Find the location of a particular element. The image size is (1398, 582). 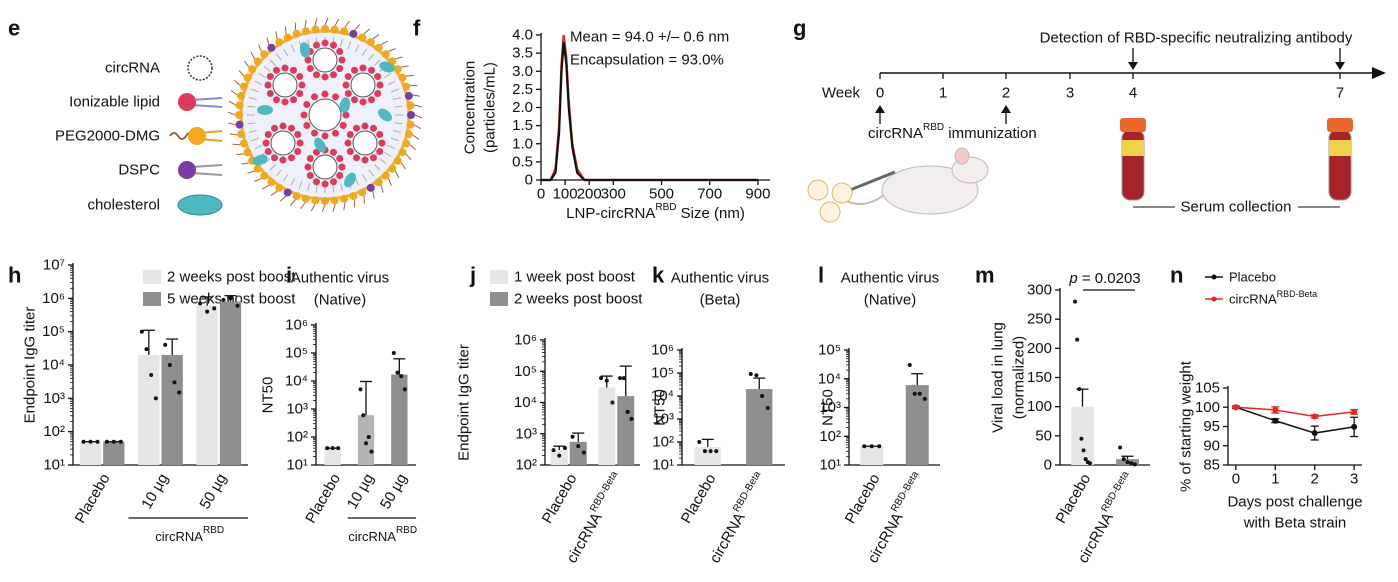

y-tick-label: 85 is located at coordinates (1211, 465).